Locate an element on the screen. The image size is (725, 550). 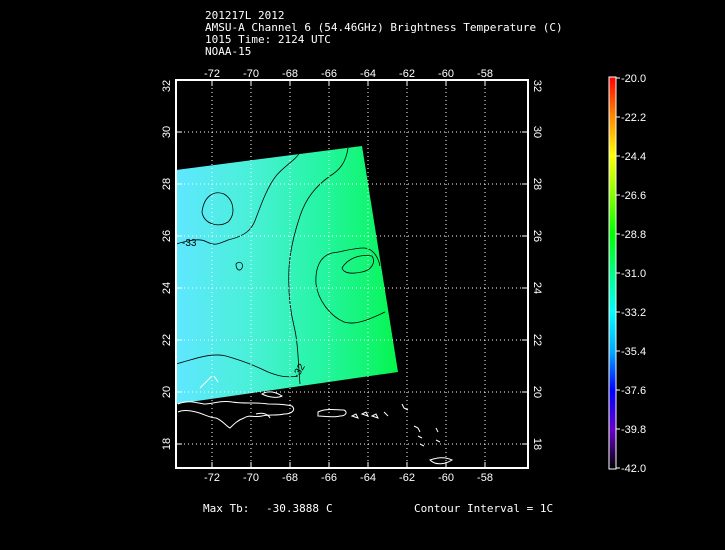
colorbar-label-6: -33.2 is located at coordinates (633, 313).